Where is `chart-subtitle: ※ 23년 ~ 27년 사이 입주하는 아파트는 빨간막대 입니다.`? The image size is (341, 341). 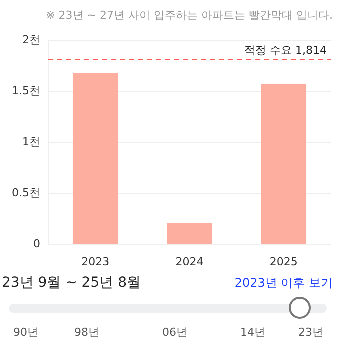
chart-subtitle: ※ 23년 ~ 27년 사이 입주하는 아파트는 빨간막대 입니다. is located at coordinates (189, 15).